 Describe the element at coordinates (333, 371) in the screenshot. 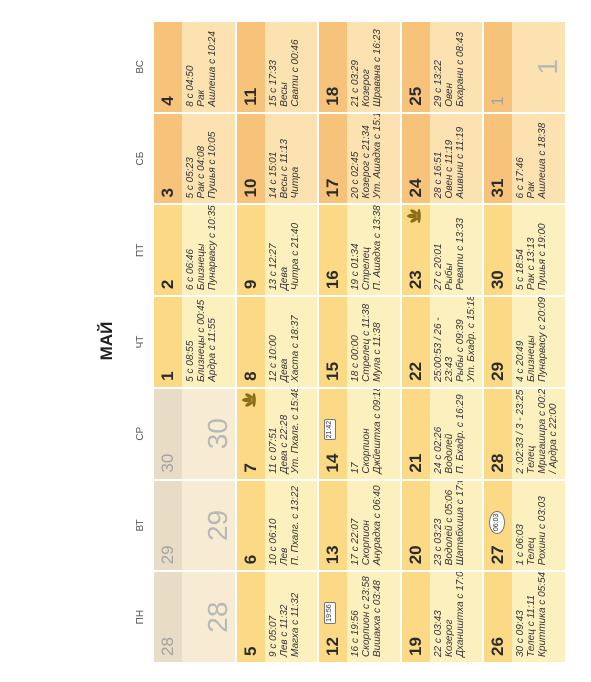

I see `day-number: 15` at that location.